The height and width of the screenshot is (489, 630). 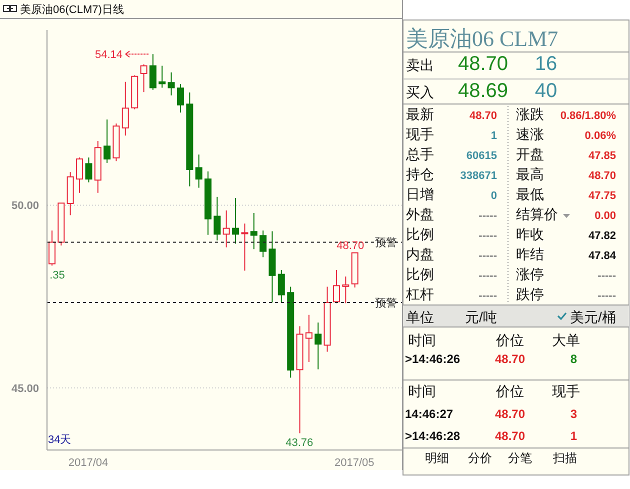 What do you see at coordinates (420, 174) in the screenshot?
I see `text: 持仓` at bounding box center [420, 174].